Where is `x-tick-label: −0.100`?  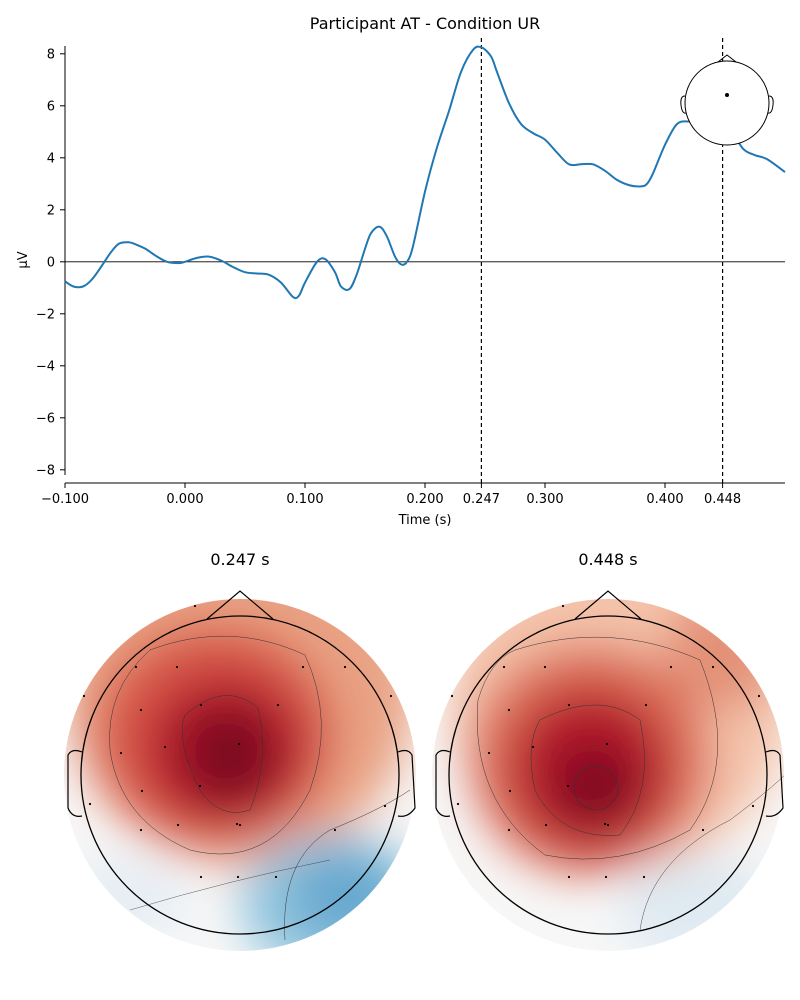
x-tick-label: −0.100 is located at coordinates (65, 499).